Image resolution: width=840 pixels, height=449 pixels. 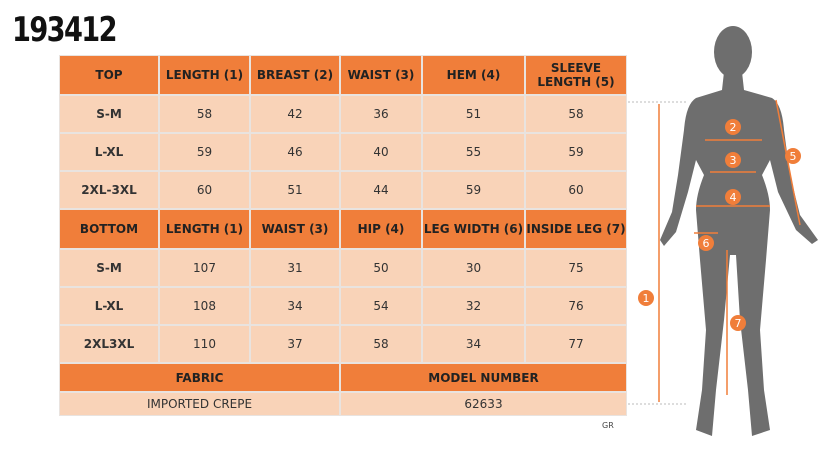 What do you see at coordinates (109, 190) in the screenshot?
I see `size-label: 2XL-3XL` at bounding box center [109, 190].